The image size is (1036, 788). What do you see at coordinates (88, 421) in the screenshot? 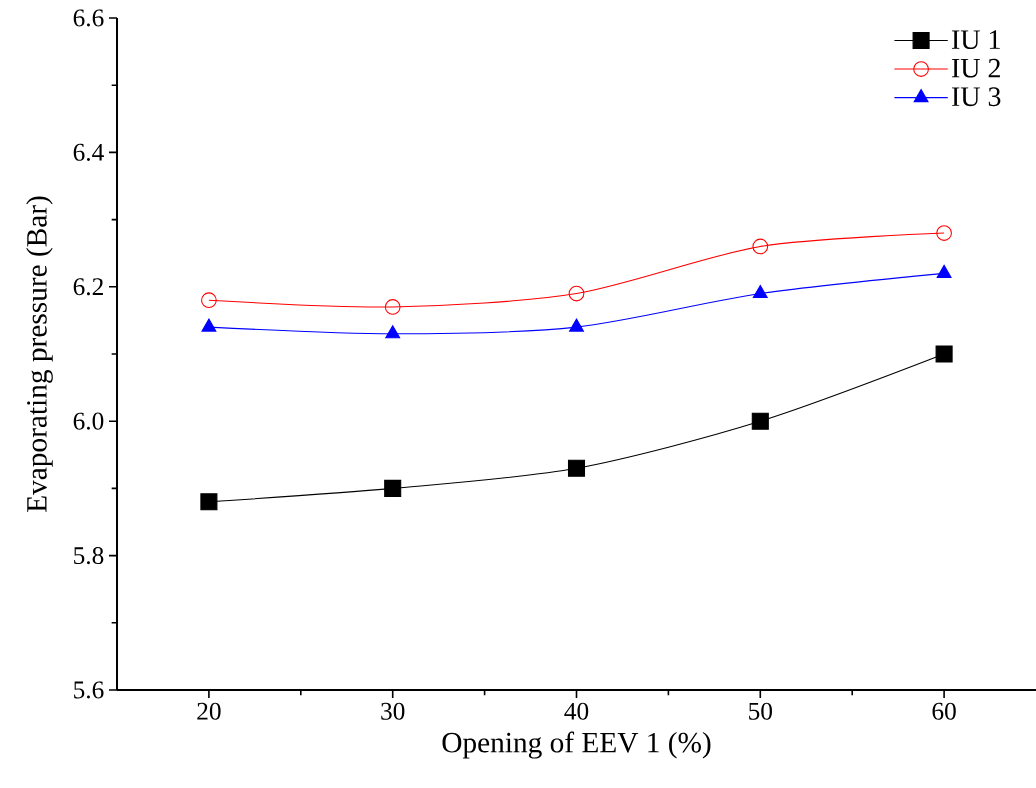
I see `y-tick-label: 6.0` at bounding box center [88, 421].